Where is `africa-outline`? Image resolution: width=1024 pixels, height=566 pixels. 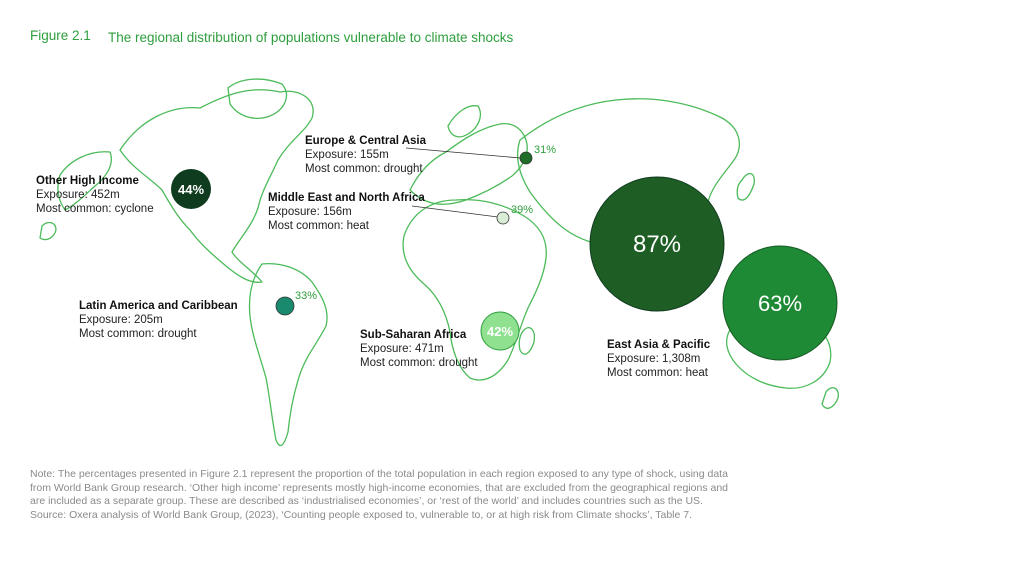
africa-outline is located at coordinates (474, 289).